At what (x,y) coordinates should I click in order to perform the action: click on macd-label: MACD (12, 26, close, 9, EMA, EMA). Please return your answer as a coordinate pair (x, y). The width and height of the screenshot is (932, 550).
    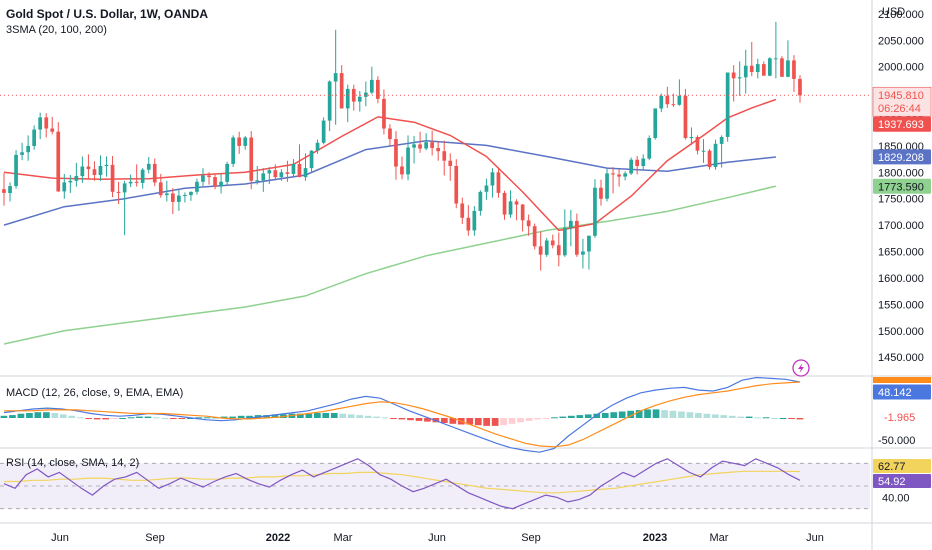
    Looking at the image, I should click on (95, 393).